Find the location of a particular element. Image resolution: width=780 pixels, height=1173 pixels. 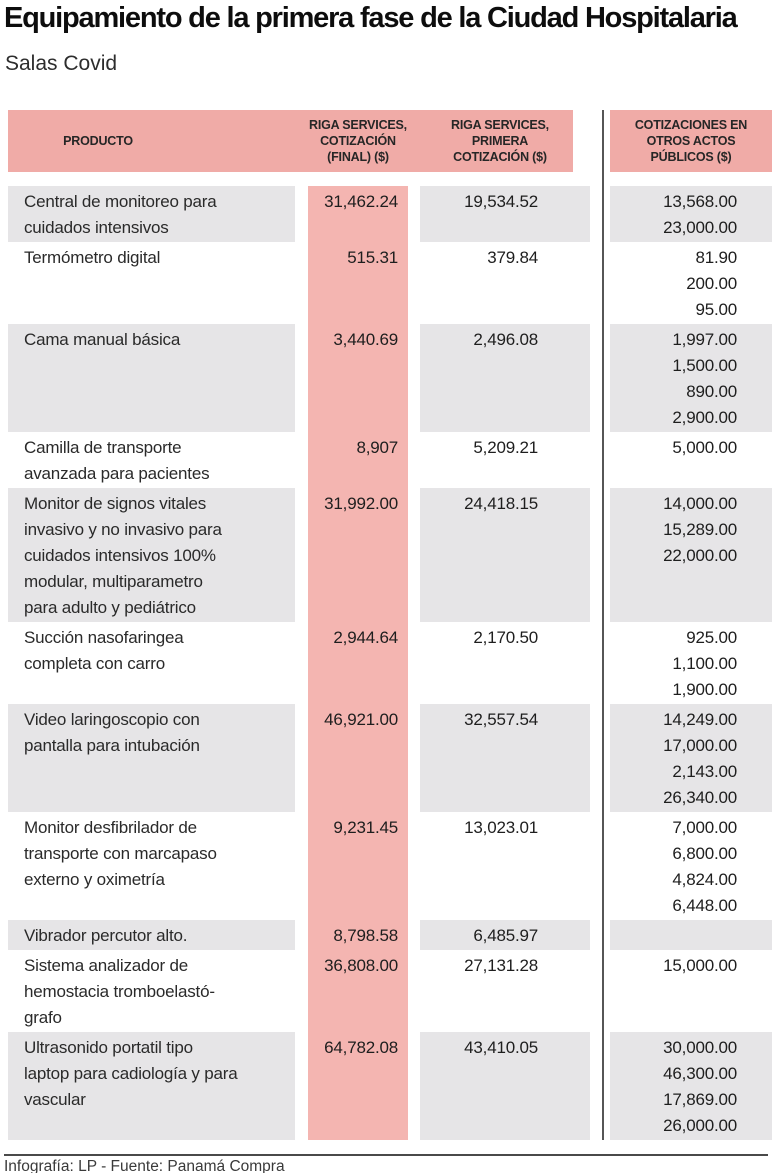

other-quote-value: 6,800.00 is located at coordinates (704, 853).